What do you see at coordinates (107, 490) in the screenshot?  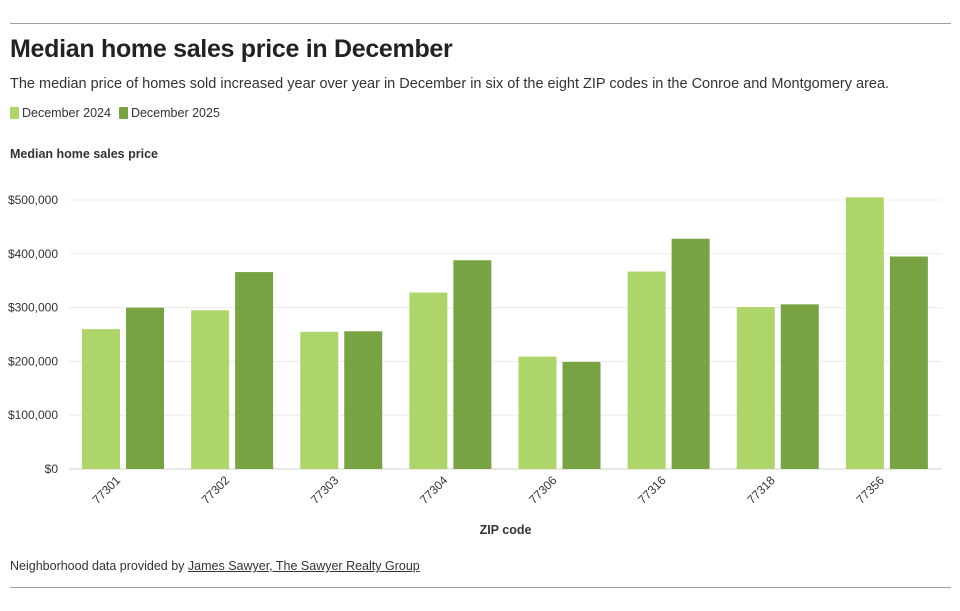 I see `x-tick-label-77301: 77301` at bounding box center [107, 490].